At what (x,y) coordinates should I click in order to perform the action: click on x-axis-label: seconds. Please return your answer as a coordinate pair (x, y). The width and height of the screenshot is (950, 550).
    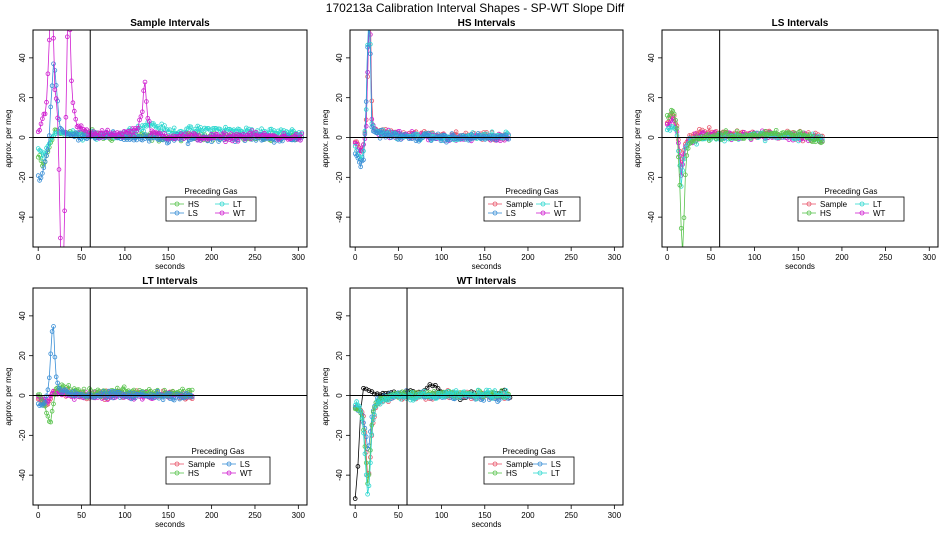
    Looking at the image, I should click on (170, 266).